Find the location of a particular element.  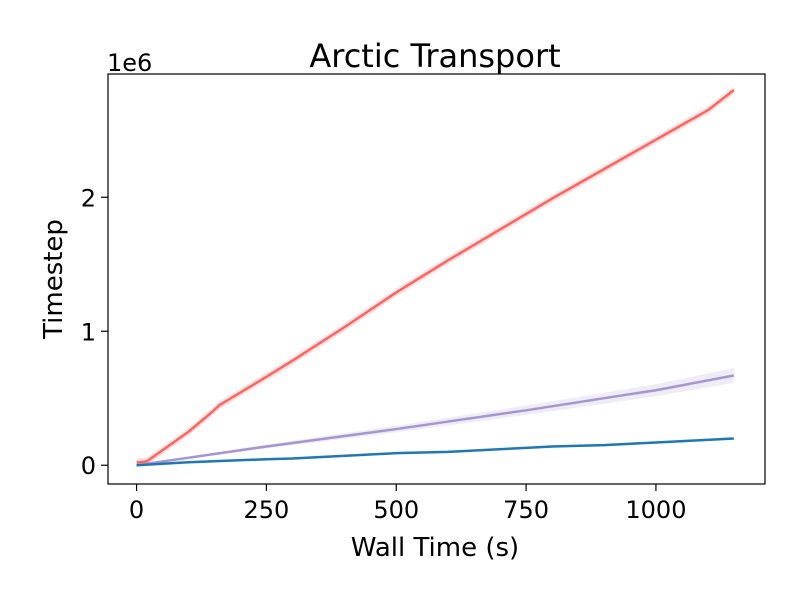

x-tick-label: 0 is located at coordinates (136, 510).